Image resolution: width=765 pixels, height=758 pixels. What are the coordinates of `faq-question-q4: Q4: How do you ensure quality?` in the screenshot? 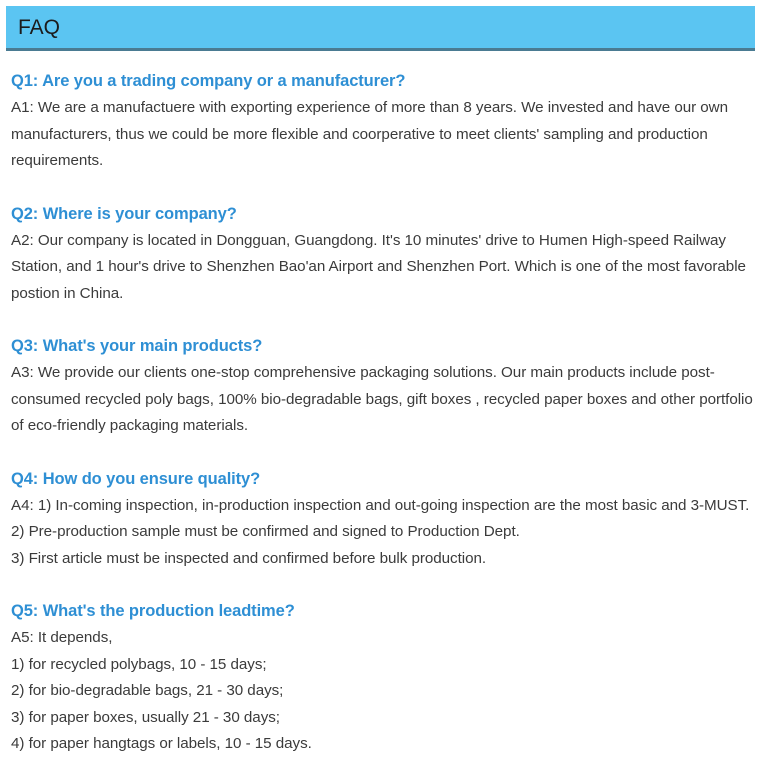 It's located at (136, 478).